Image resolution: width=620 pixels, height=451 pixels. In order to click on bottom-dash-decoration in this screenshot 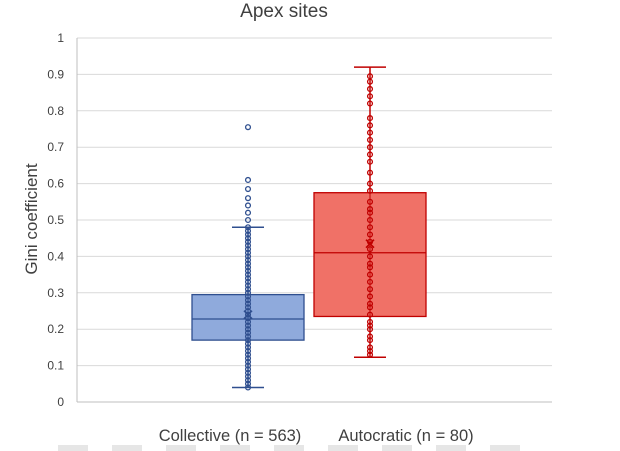, I will do `click(289, 448)`.